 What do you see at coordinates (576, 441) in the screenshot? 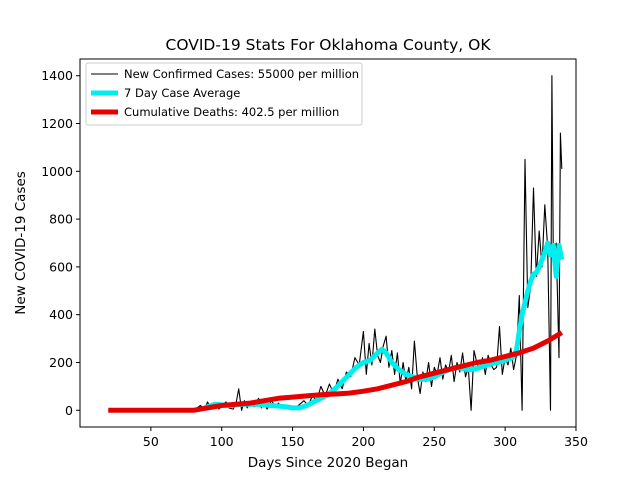
I see `x-tick-label: 350` at bounding box center [576, 441].